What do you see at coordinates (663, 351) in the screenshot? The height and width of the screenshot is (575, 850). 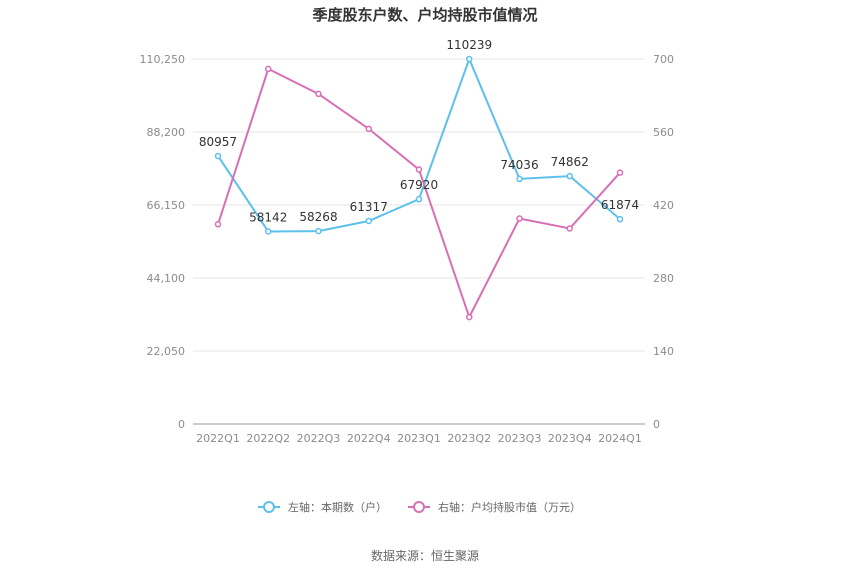 I see `right-tick-label: 140` at bounding box center [663, 351].